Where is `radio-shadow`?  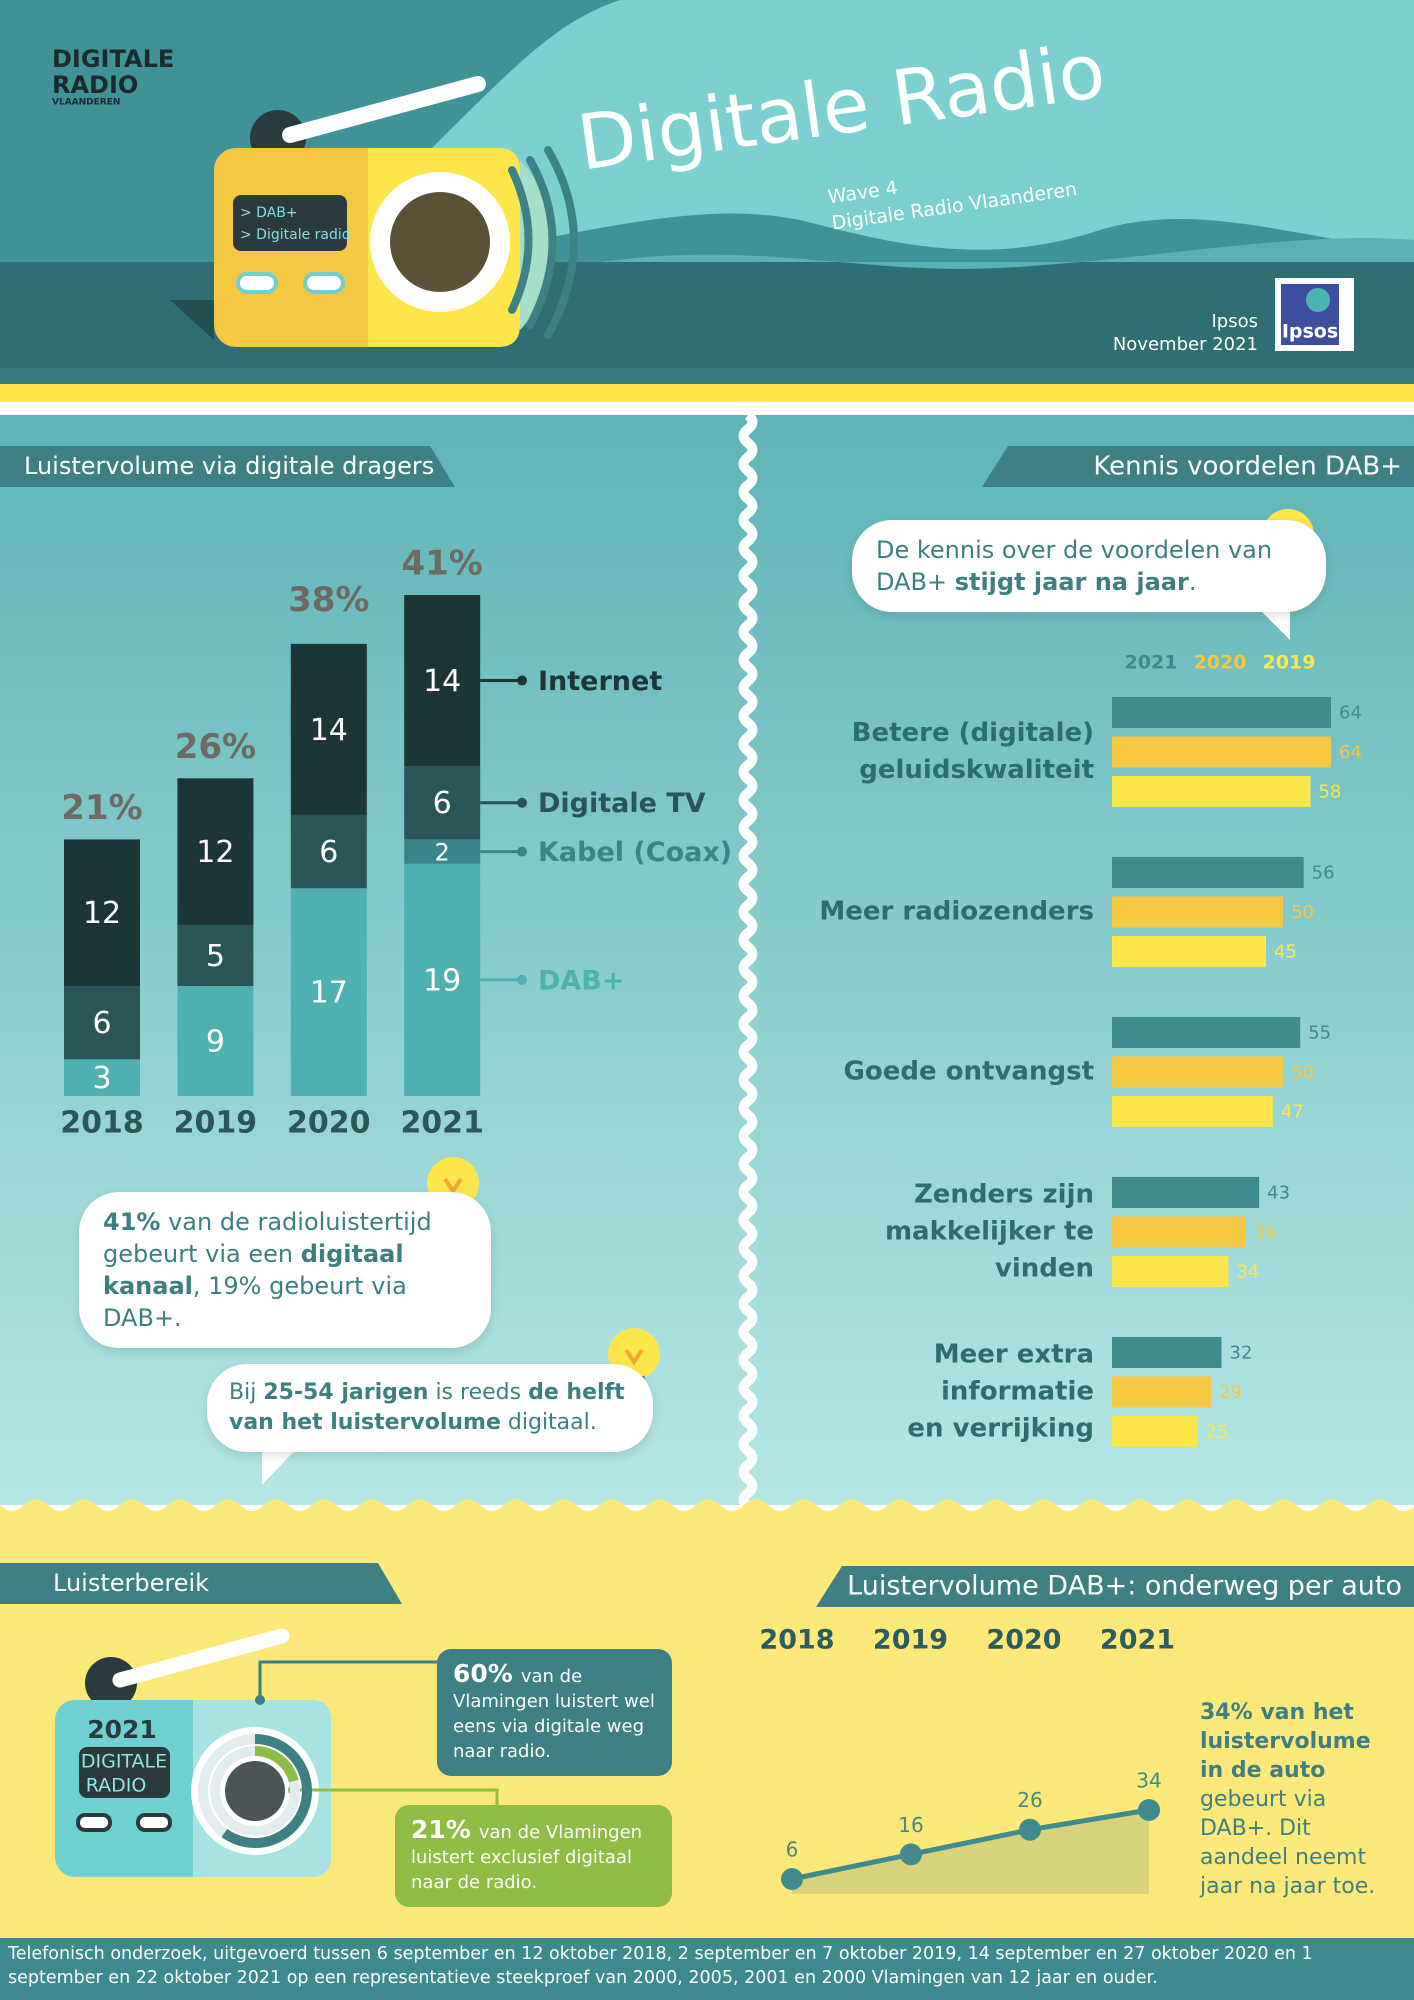 radio-shadow is located at coordinates (192, 320).